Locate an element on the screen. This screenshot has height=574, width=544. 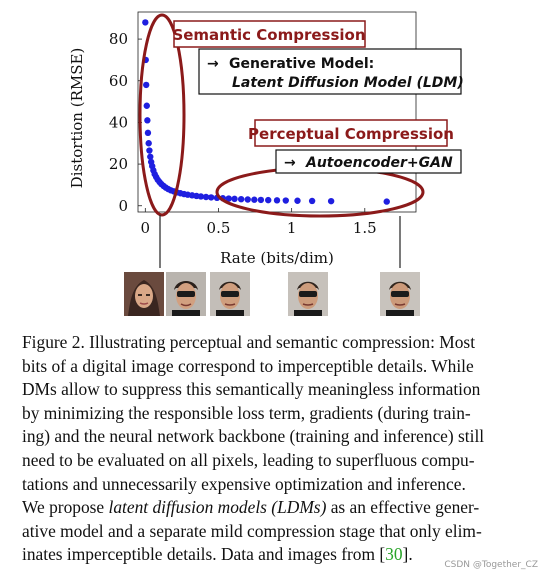
perceptual-desc-box is located at coordinates (368, 161).